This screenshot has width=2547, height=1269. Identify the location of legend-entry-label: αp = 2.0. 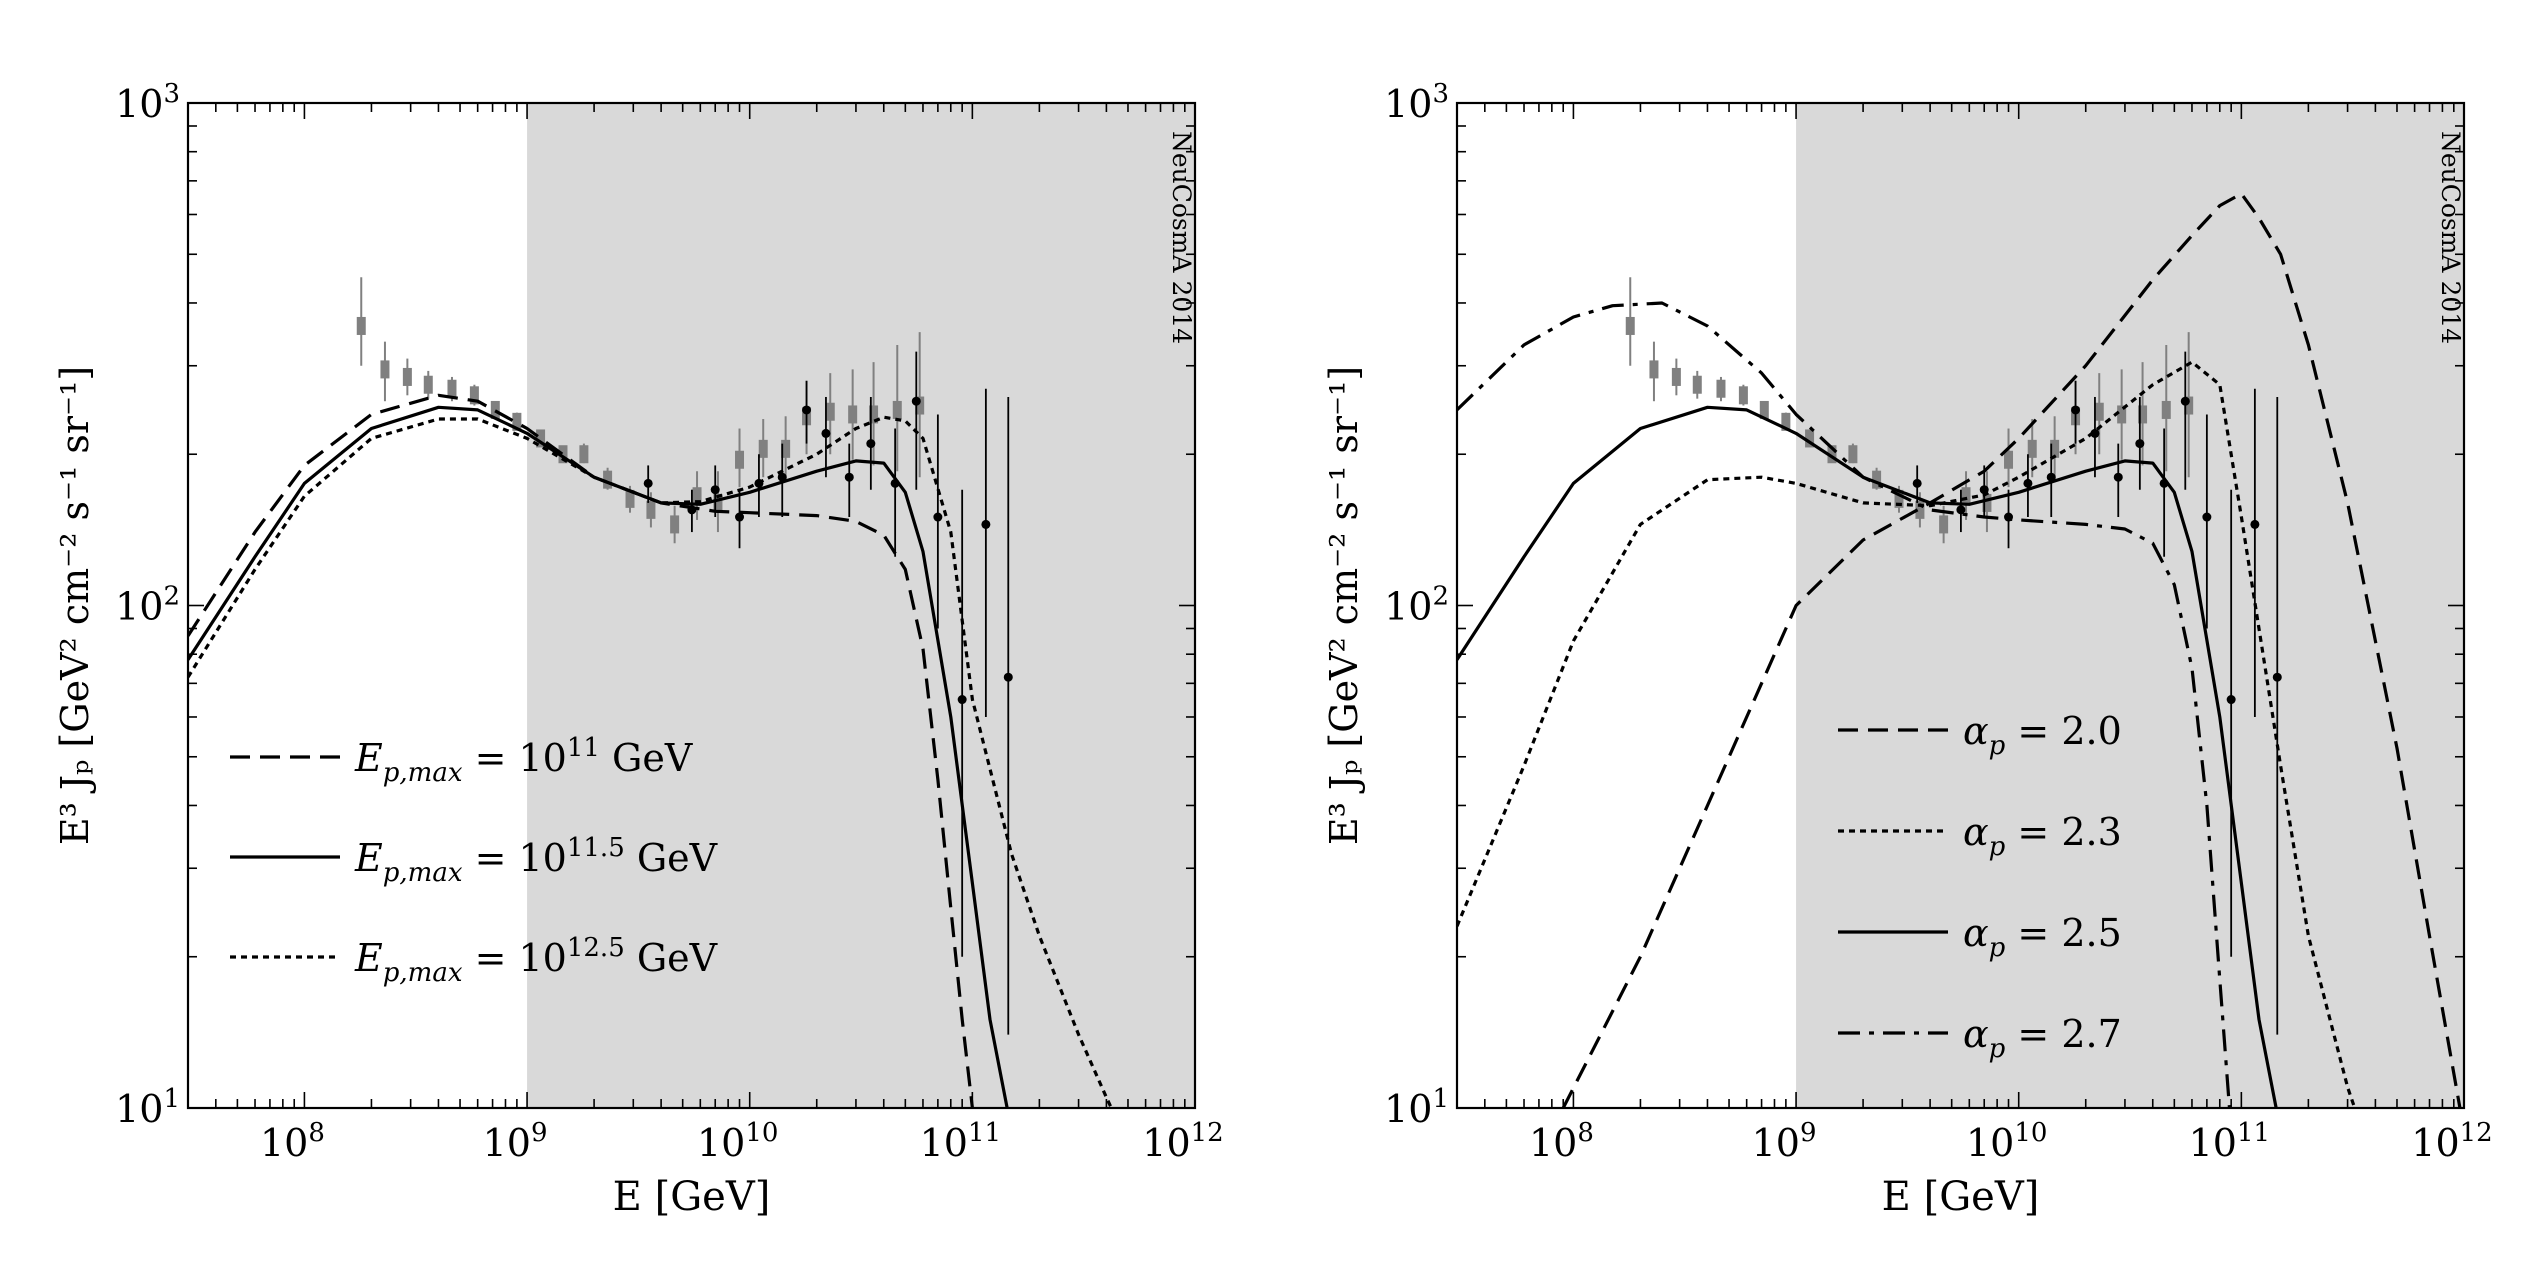
(2042, 735).